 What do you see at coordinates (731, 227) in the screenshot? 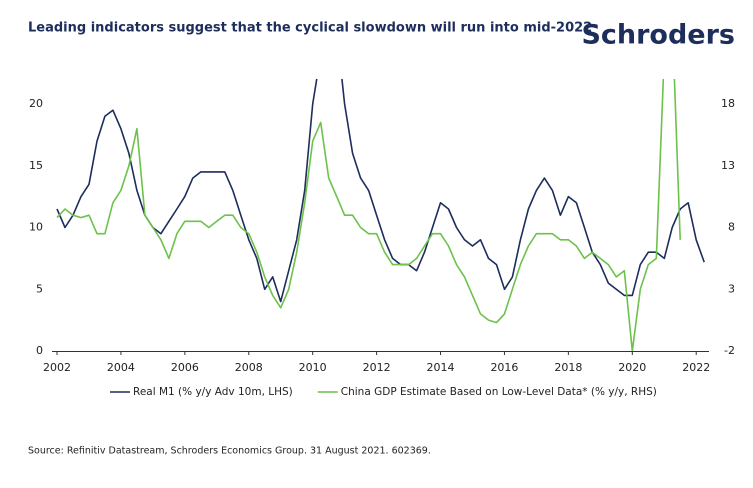
I see `y2-tick-label: 8` at bounding box center [731, 227].